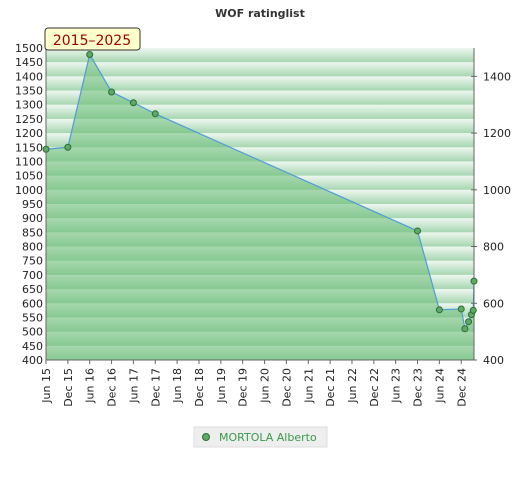 This screenshot has width=520, height=485. Describe the element at coordinates (491, 218) in the screenshot. I see `y-axis-right: 400 600 800 1000 1200 1400` at that location.